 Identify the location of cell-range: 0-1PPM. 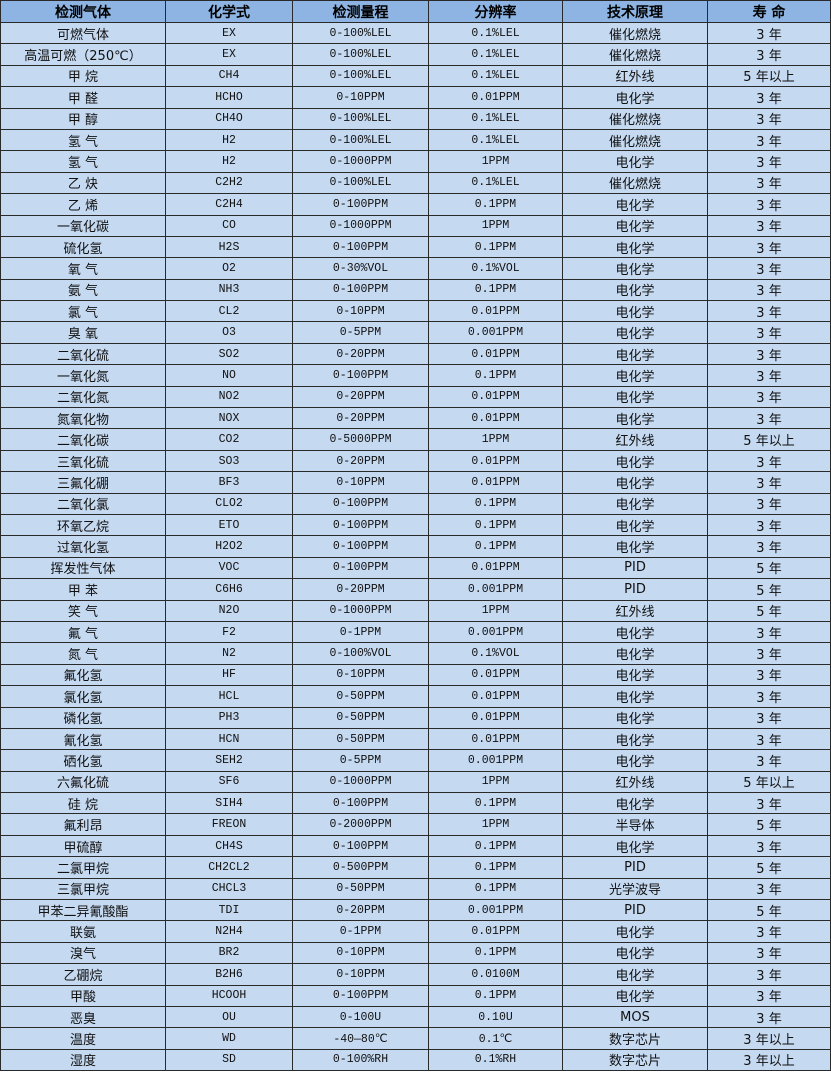
(360, 632).